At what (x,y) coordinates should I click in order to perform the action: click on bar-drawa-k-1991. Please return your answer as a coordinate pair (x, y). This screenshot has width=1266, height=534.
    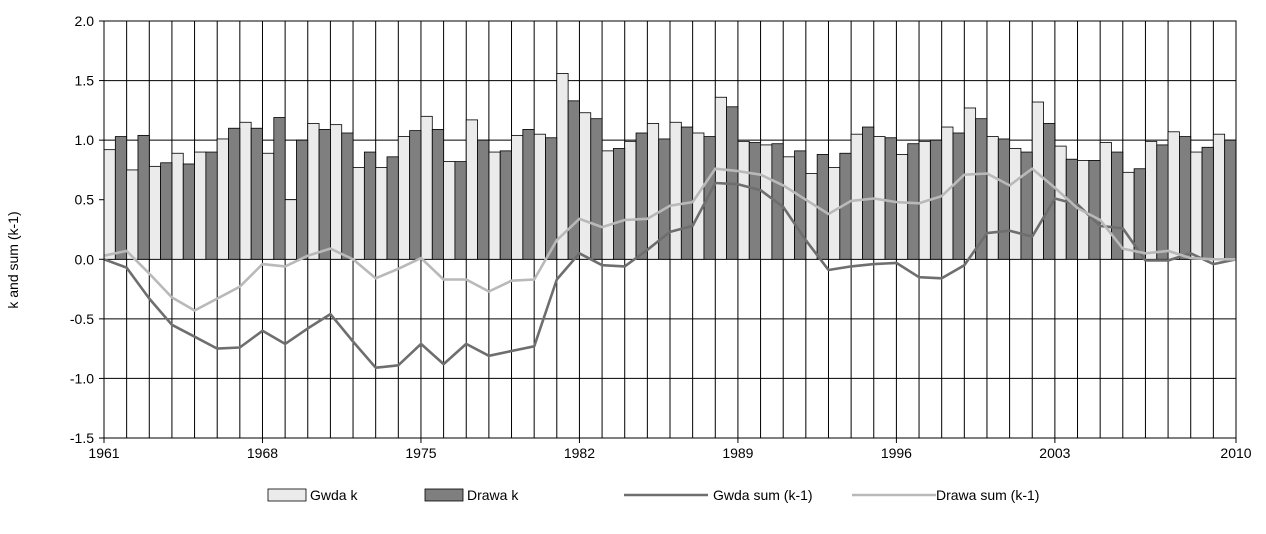
    Looking at the image, I should click on (800, 205).